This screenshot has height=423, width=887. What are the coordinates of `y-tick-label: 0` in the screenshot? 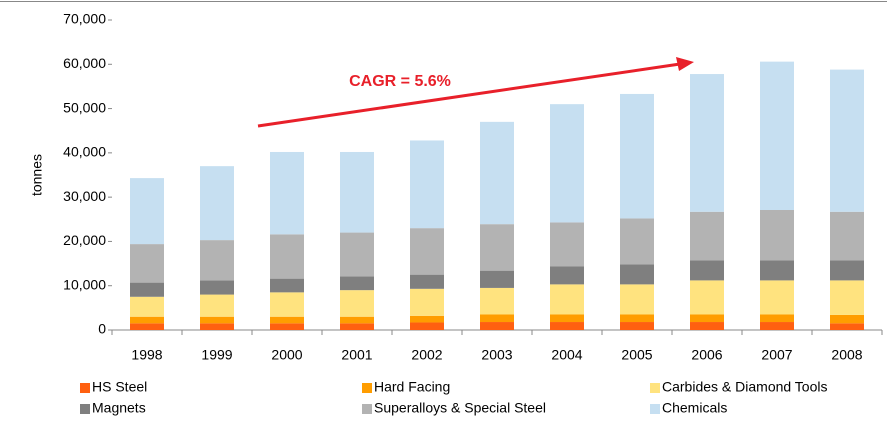 It's located at (102, 329).